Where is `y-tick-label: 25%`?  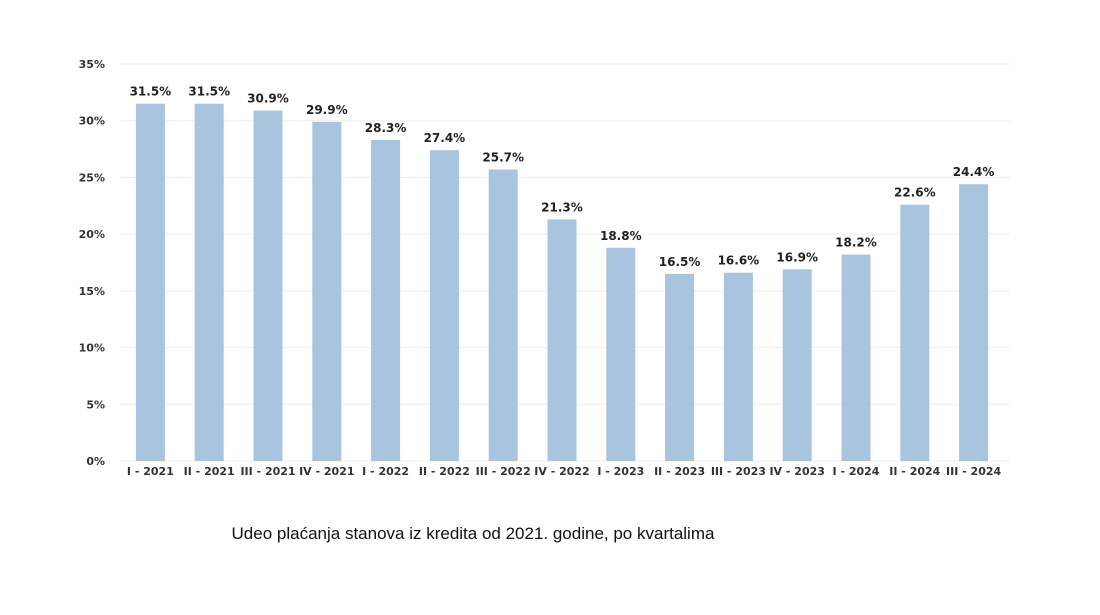
y-tick-label: 25% is located at coordinates (92, 177).